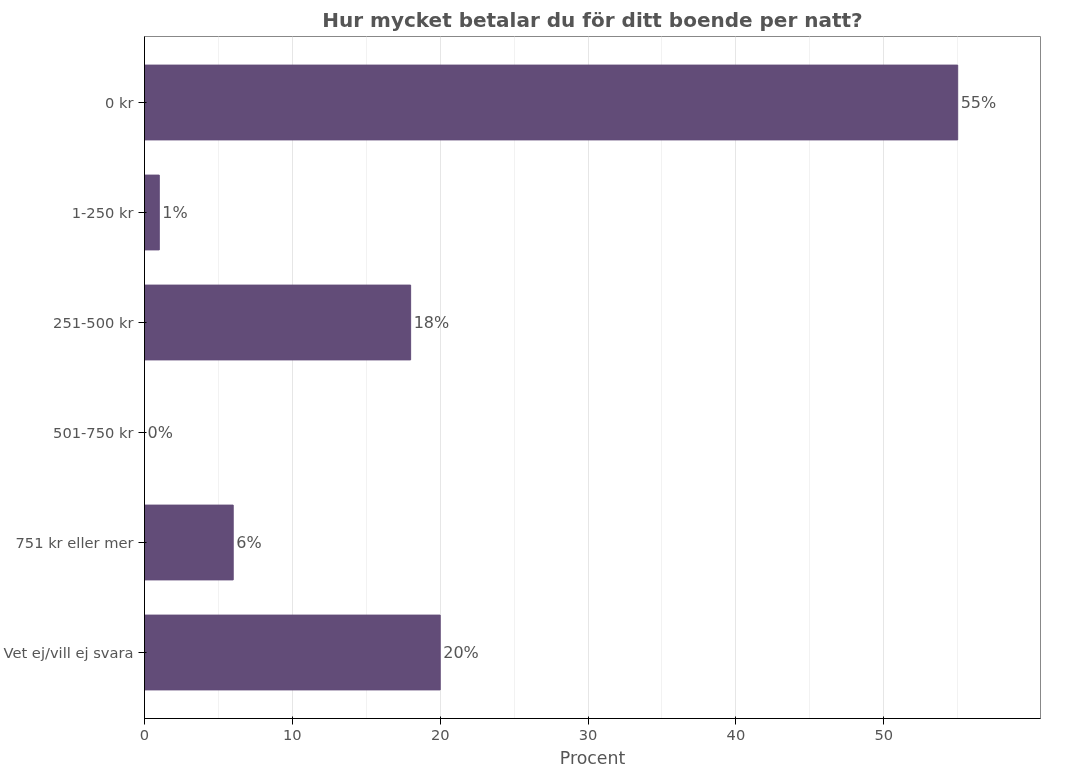 The width and height of the screenshot is (1069, 775). Describe the element at coordinates (249, 542) in the screenshot. I see `data-label: 6%` at that location.